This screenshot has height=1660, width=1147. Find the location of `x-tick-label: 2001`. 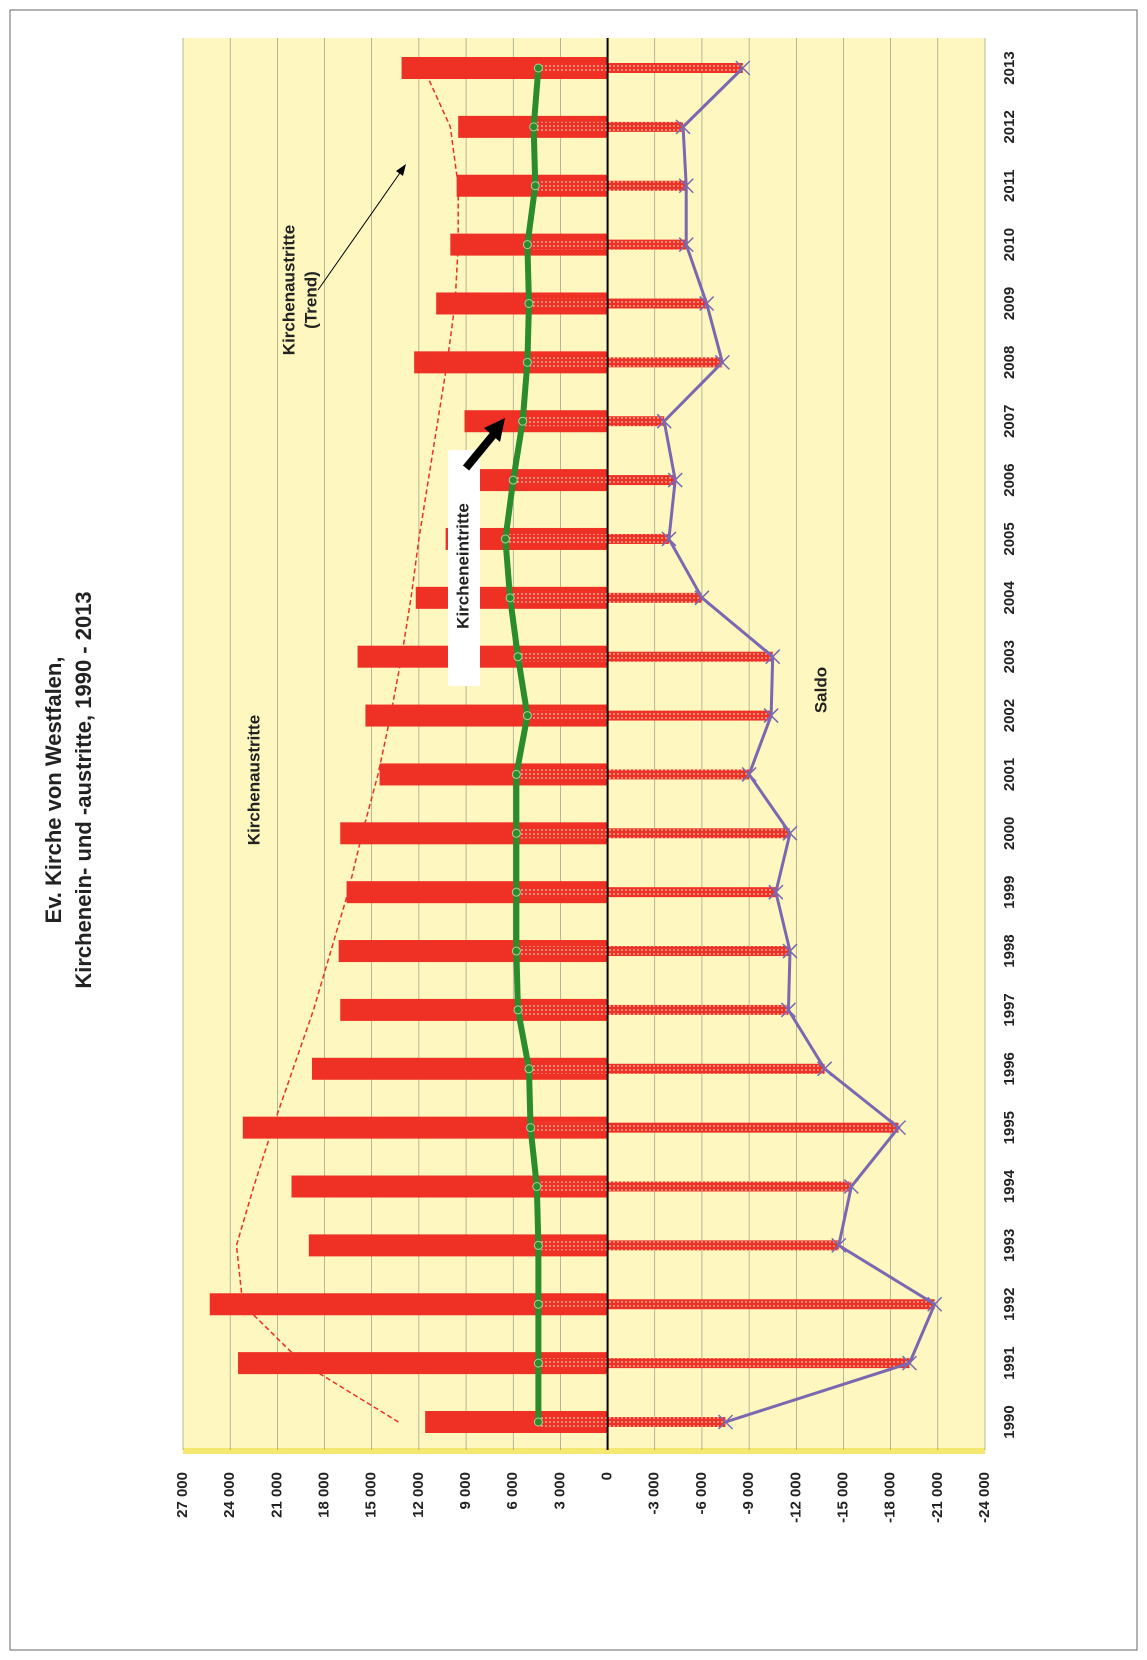

x-tick-label: 2001 is located at coordinates (1009, 774).